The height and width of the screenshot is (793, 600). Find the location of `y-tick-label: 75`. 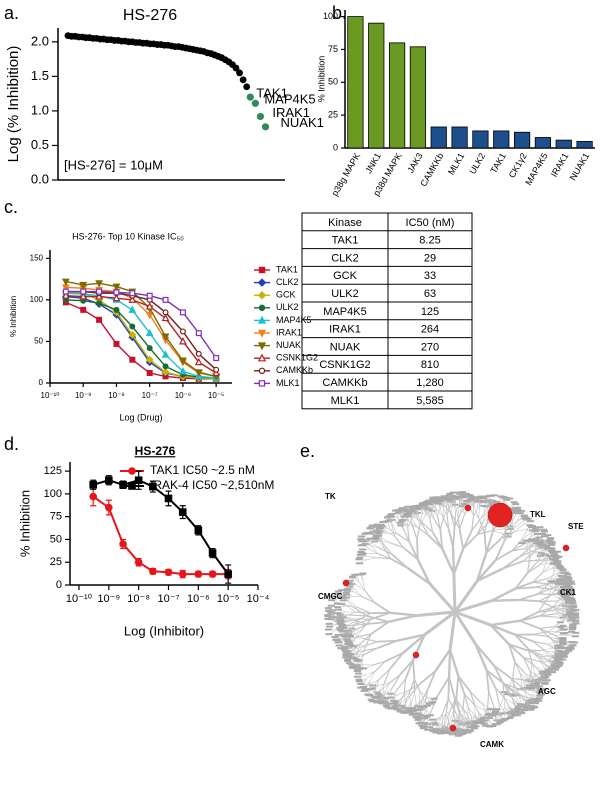

y-tick-label: 75 is located at coordinates (56, 517).